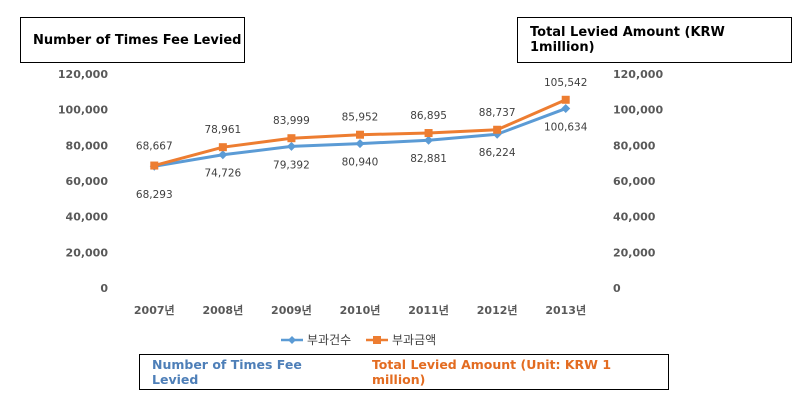 The image size is (812, 405). What do you see at coordinates (634, 145) in the screenshot?
I see `y2-tick-label: 80,000` at bounding box center [634, 145].